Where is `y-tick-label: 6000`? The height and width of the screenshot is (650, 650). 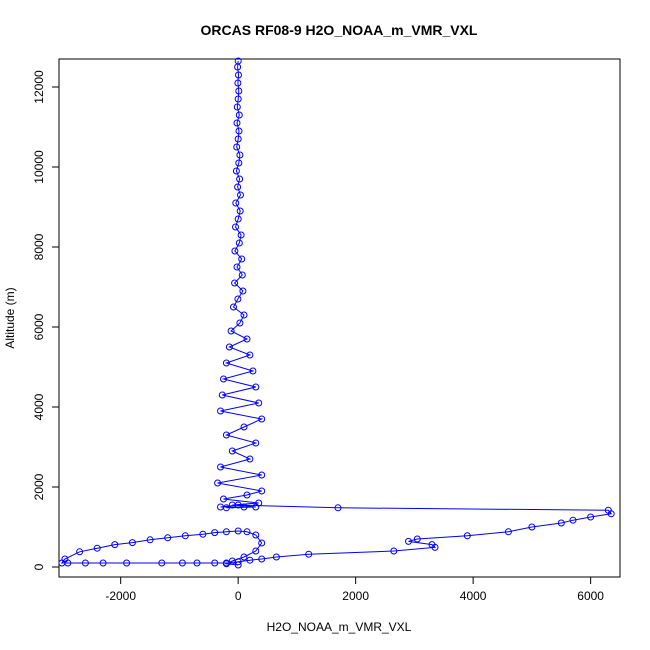 y-tick-label: 6000 is located at coordinates (39, 326).